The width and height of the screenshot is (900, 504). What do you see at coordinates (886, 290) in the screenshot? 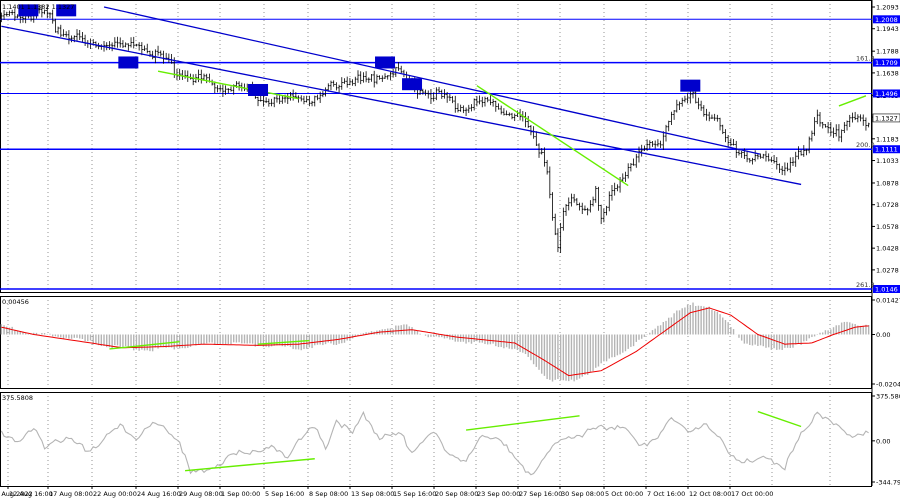
I see `level-price-label: 1.0146` at bounding box center [886, 290].